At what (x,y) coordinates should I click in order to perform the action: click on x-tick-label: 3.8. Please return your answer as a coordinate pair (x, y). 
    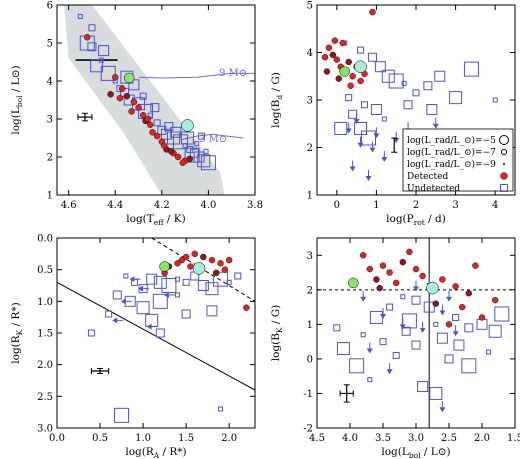
    Looking at the image, I should click on (255, 205).